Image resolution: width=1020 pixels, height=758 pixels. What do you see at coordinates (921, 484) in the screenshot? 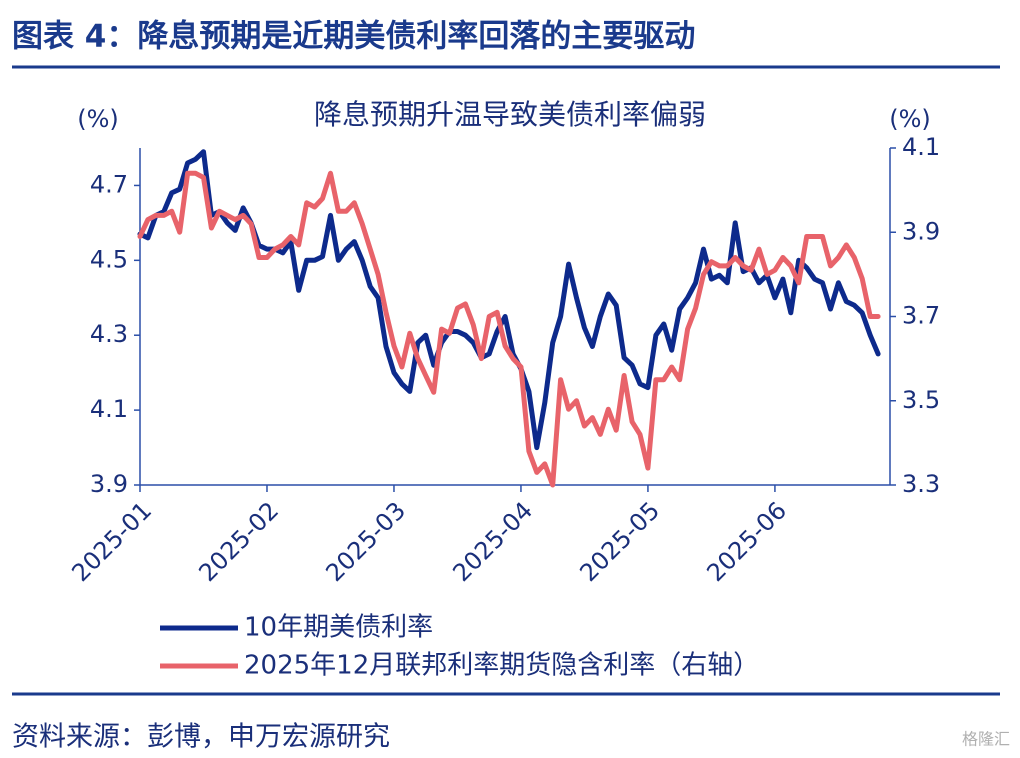
I see `y2-tick-label: 3.3` at bounding box center [921, 484].